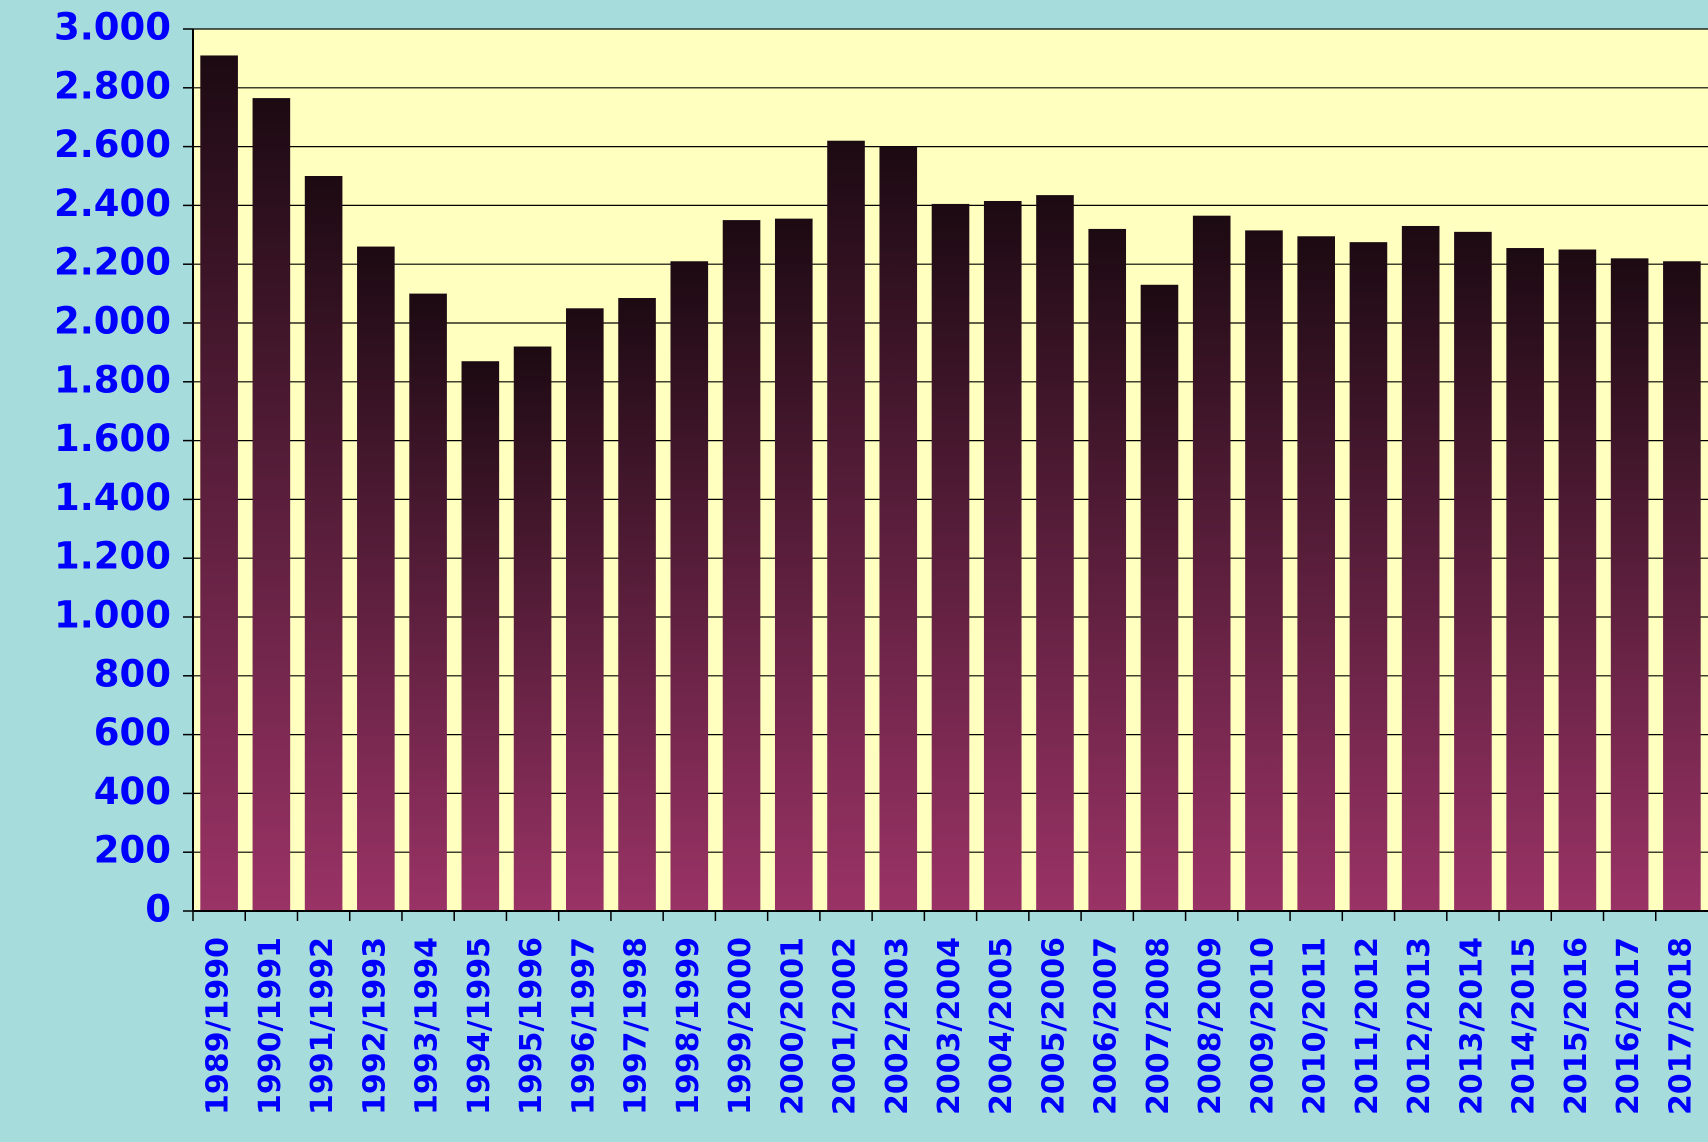  What do you see at coordinates (158, 909) in the screenshot?
I see `y-tick-label: 0` at bounding box center [158, 909].